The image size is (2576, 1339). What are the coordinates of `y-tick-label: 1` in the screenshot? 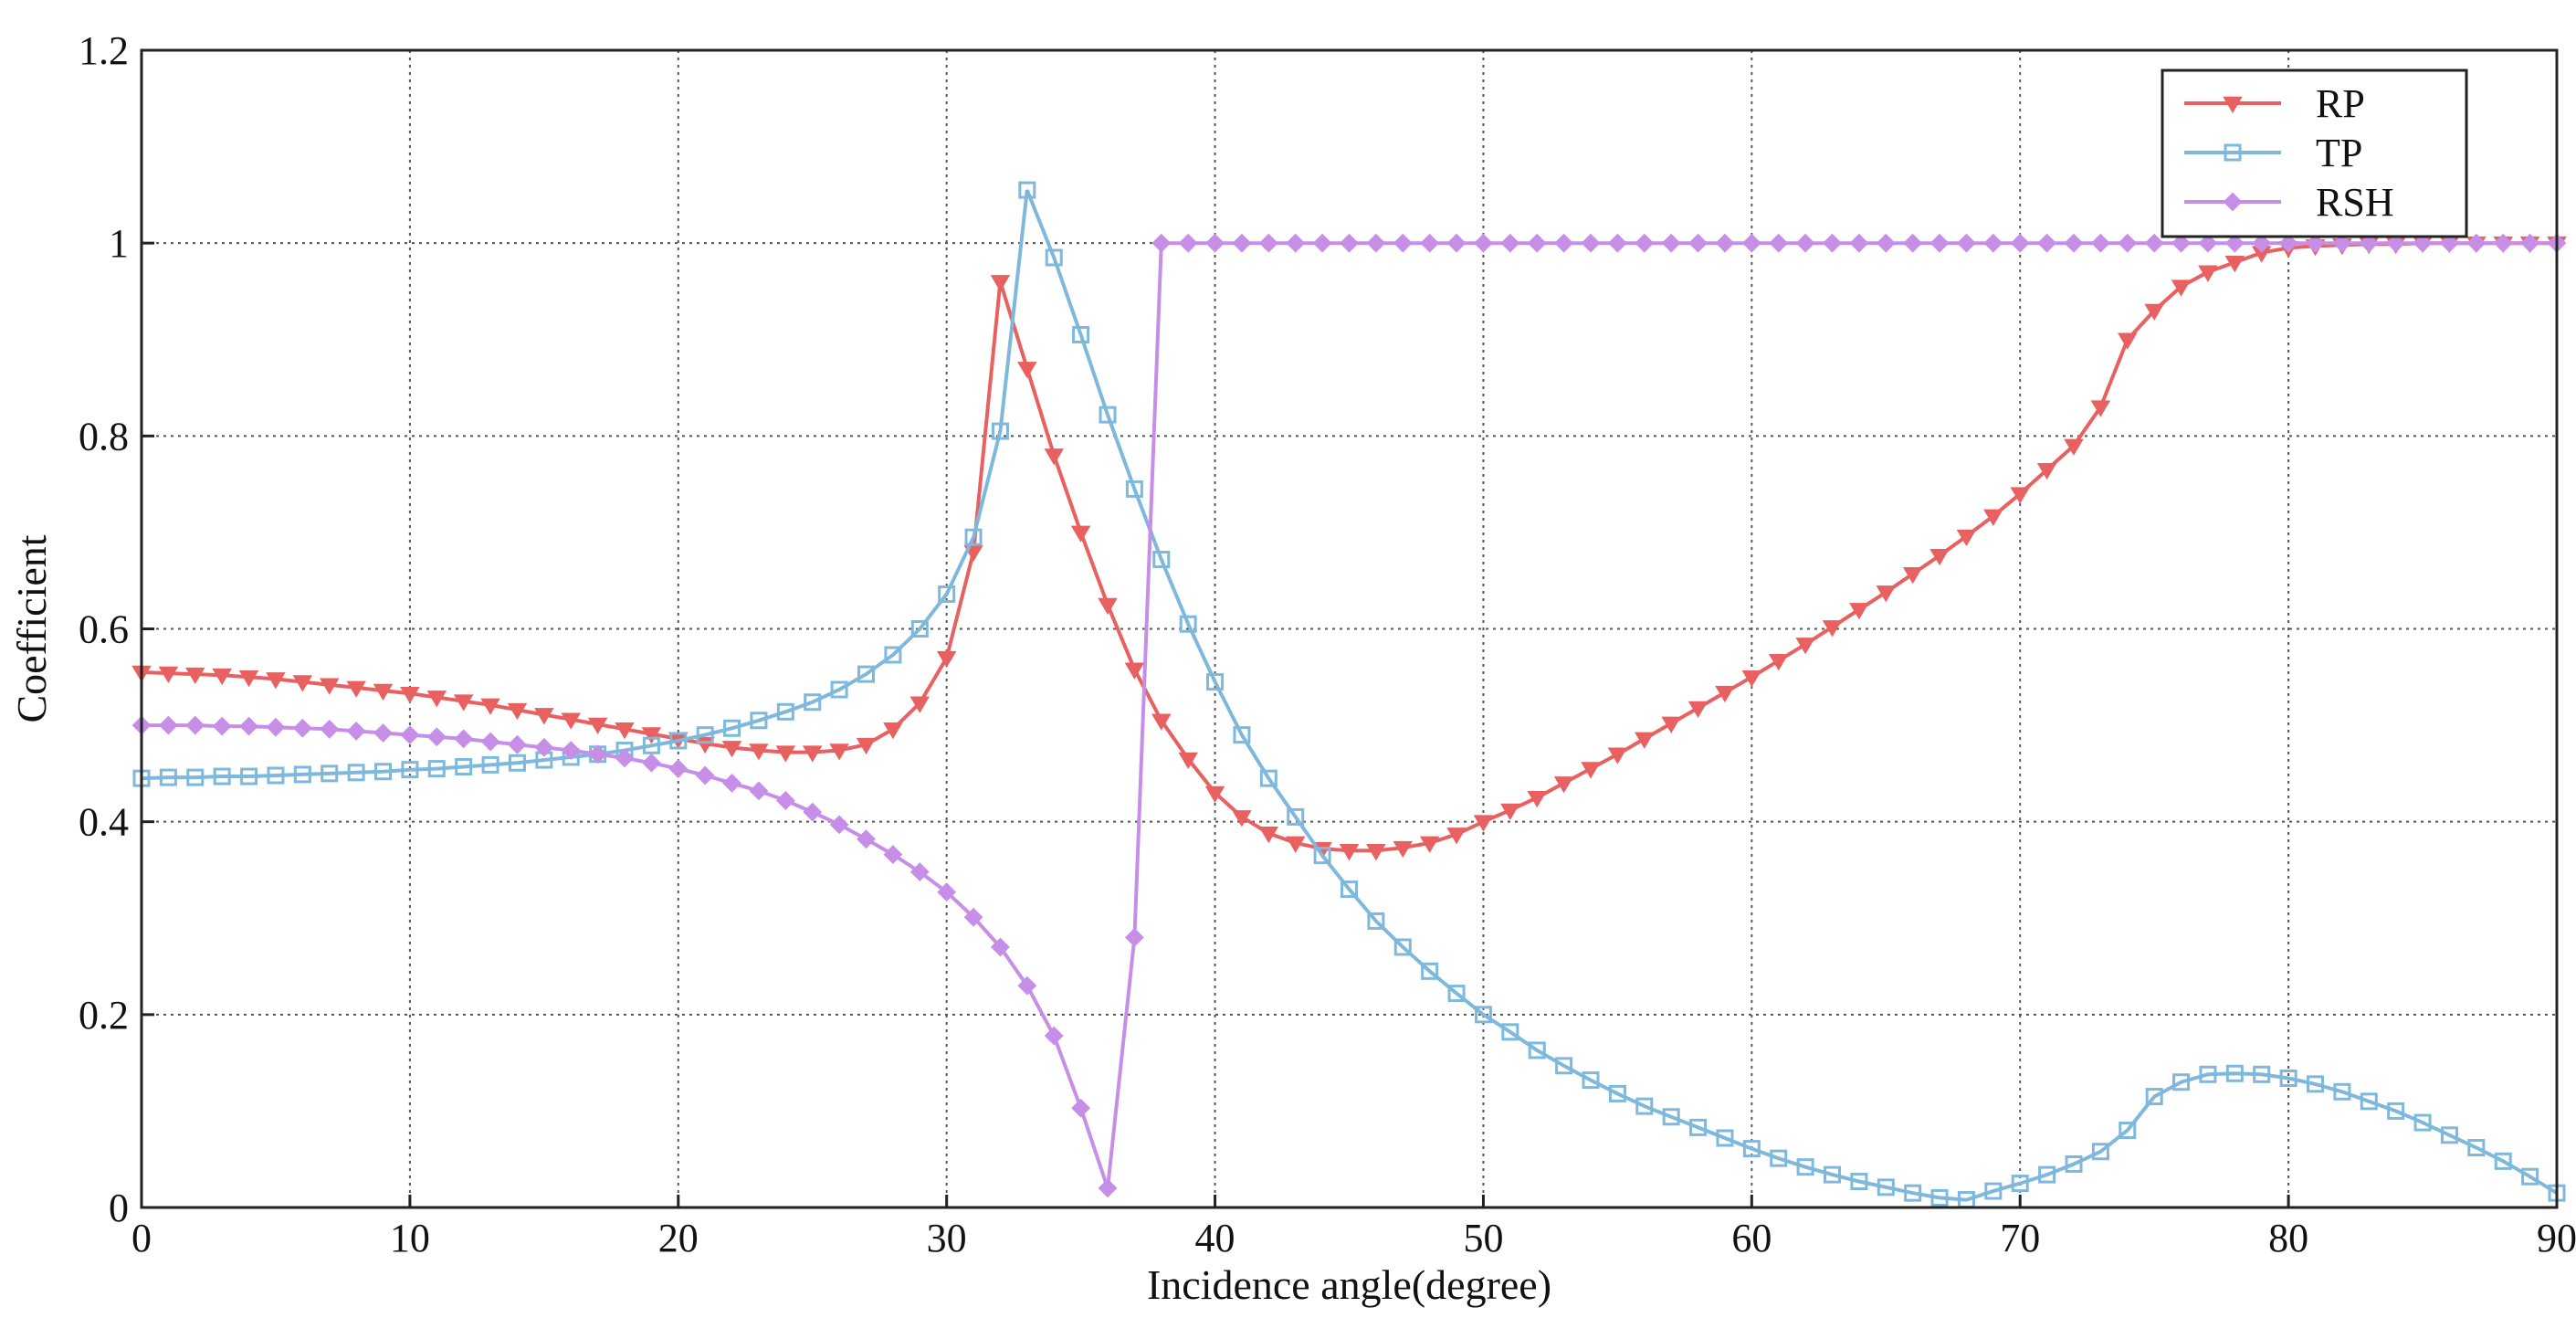 It's located at (119, 243).